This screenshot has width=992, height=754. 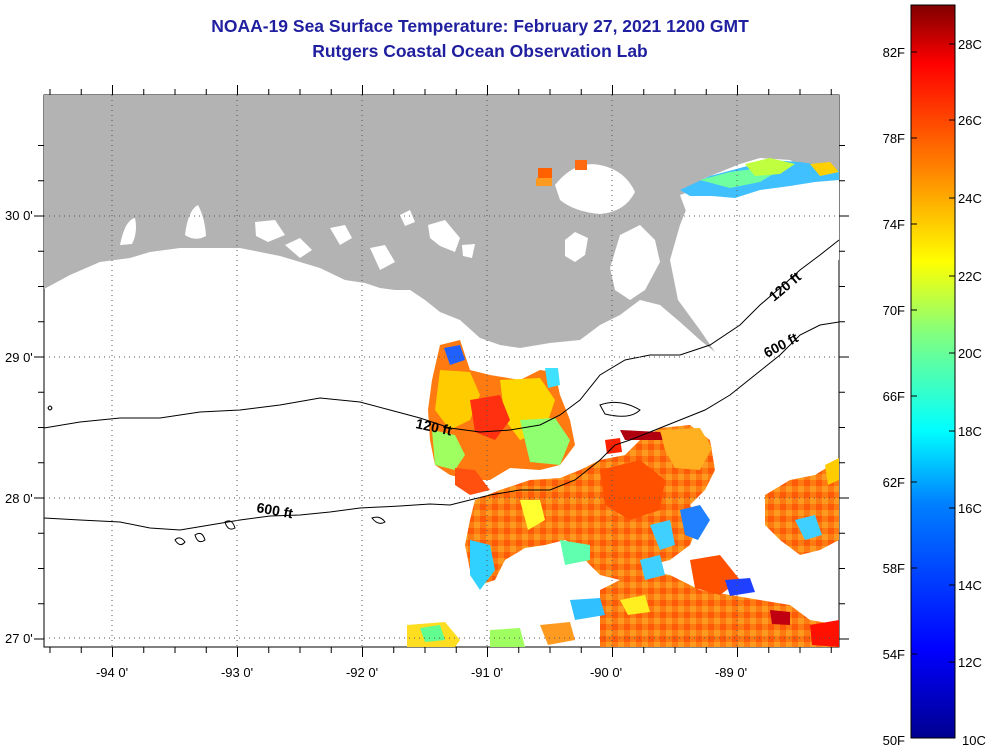 What do you see at coordinates (112, 672) in the screenshot?
I see `lon-label: -94 0'` at bounding box center [112, 672].